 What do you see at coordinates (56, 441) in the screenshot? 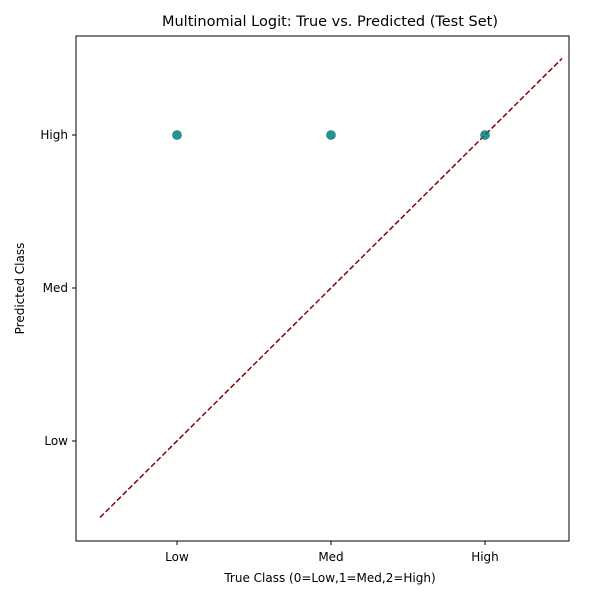
I see `y-tick-label: Low` at bounding box center [56, 441].